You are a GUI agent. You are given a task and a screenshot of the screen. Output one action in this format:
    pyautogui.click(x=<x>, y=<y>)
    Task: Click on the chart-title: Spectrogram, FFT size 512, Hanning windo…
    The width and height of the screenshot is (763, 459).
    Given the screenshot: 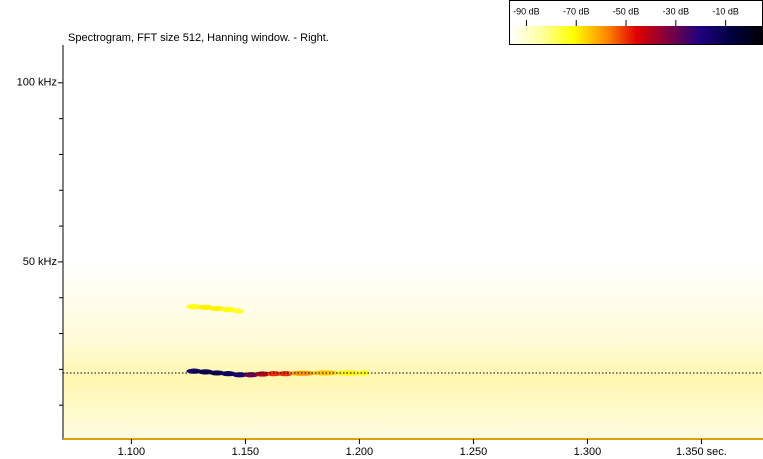 What is the action you would take?
    pyautogui.click(x=198, y=38)
    